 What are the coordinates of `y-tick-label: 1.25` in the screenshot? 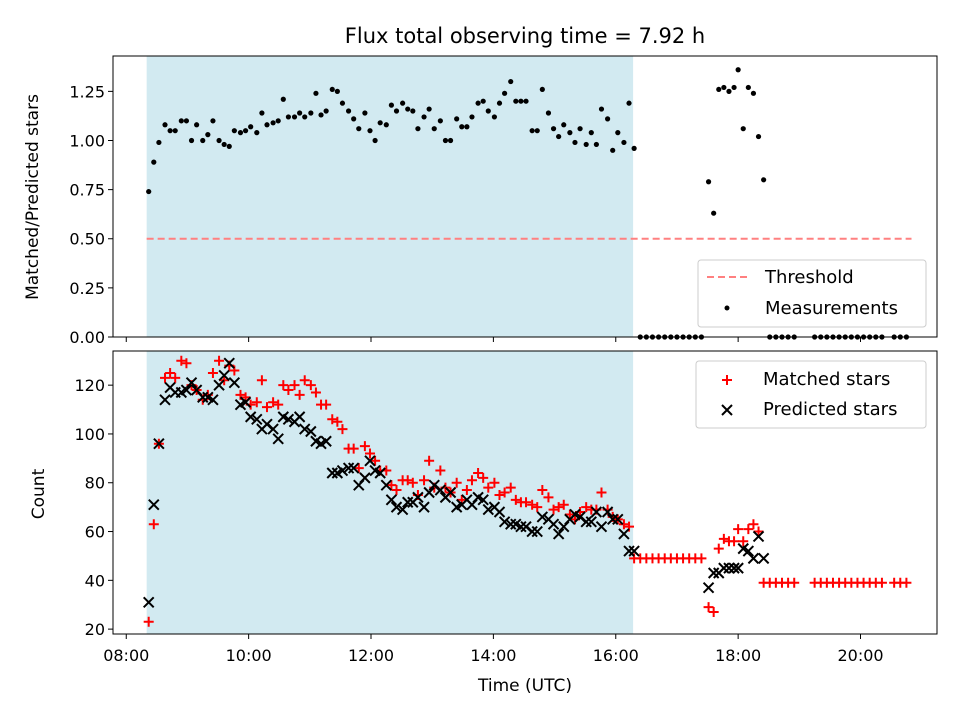 It's located at (87, 91).